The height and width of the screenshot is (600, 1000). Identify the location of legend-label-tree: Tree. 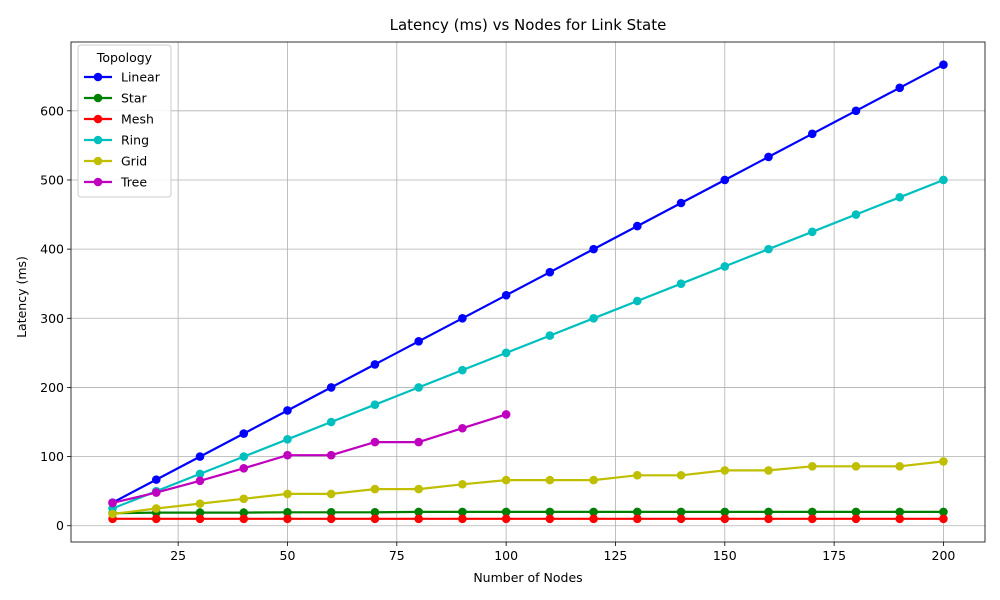
(133, 182).